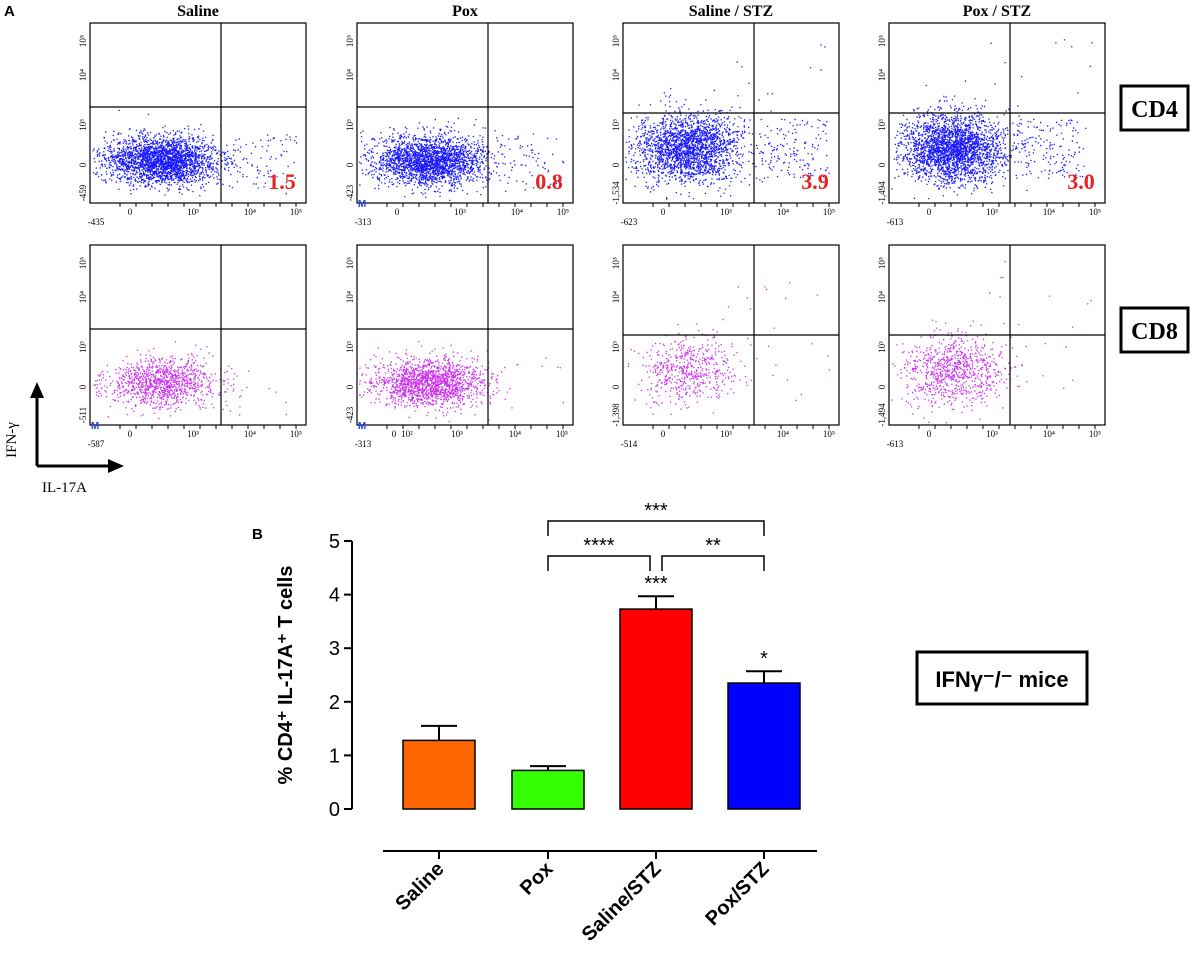  What do you see at coordinates (334, 596) in the screenshot?
I see `y-tick-label: 4` at bounding box center [334, 596].